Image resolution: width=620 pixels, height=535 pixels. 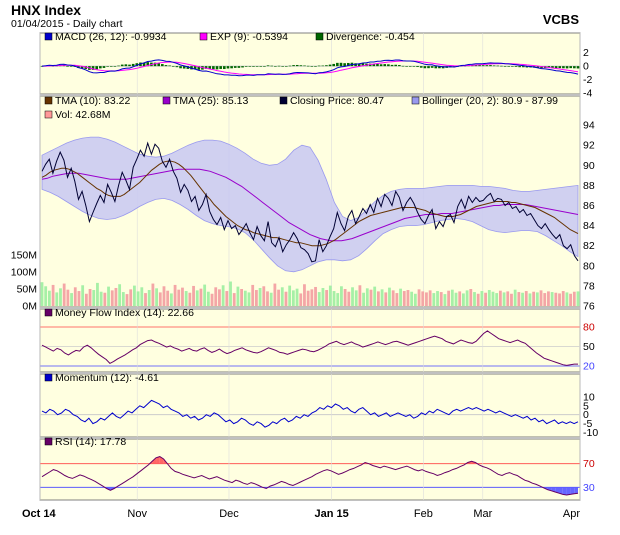 I want to click on volume-tick-label: 150M, so click(x=24, y=256).